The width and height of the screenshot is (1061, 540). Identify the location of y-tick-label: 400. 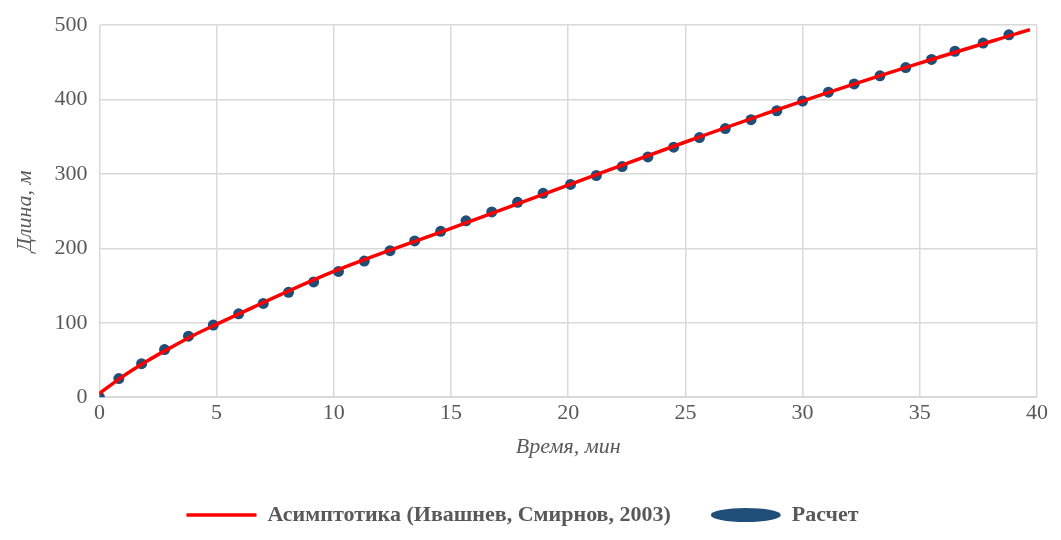
(71, 98).